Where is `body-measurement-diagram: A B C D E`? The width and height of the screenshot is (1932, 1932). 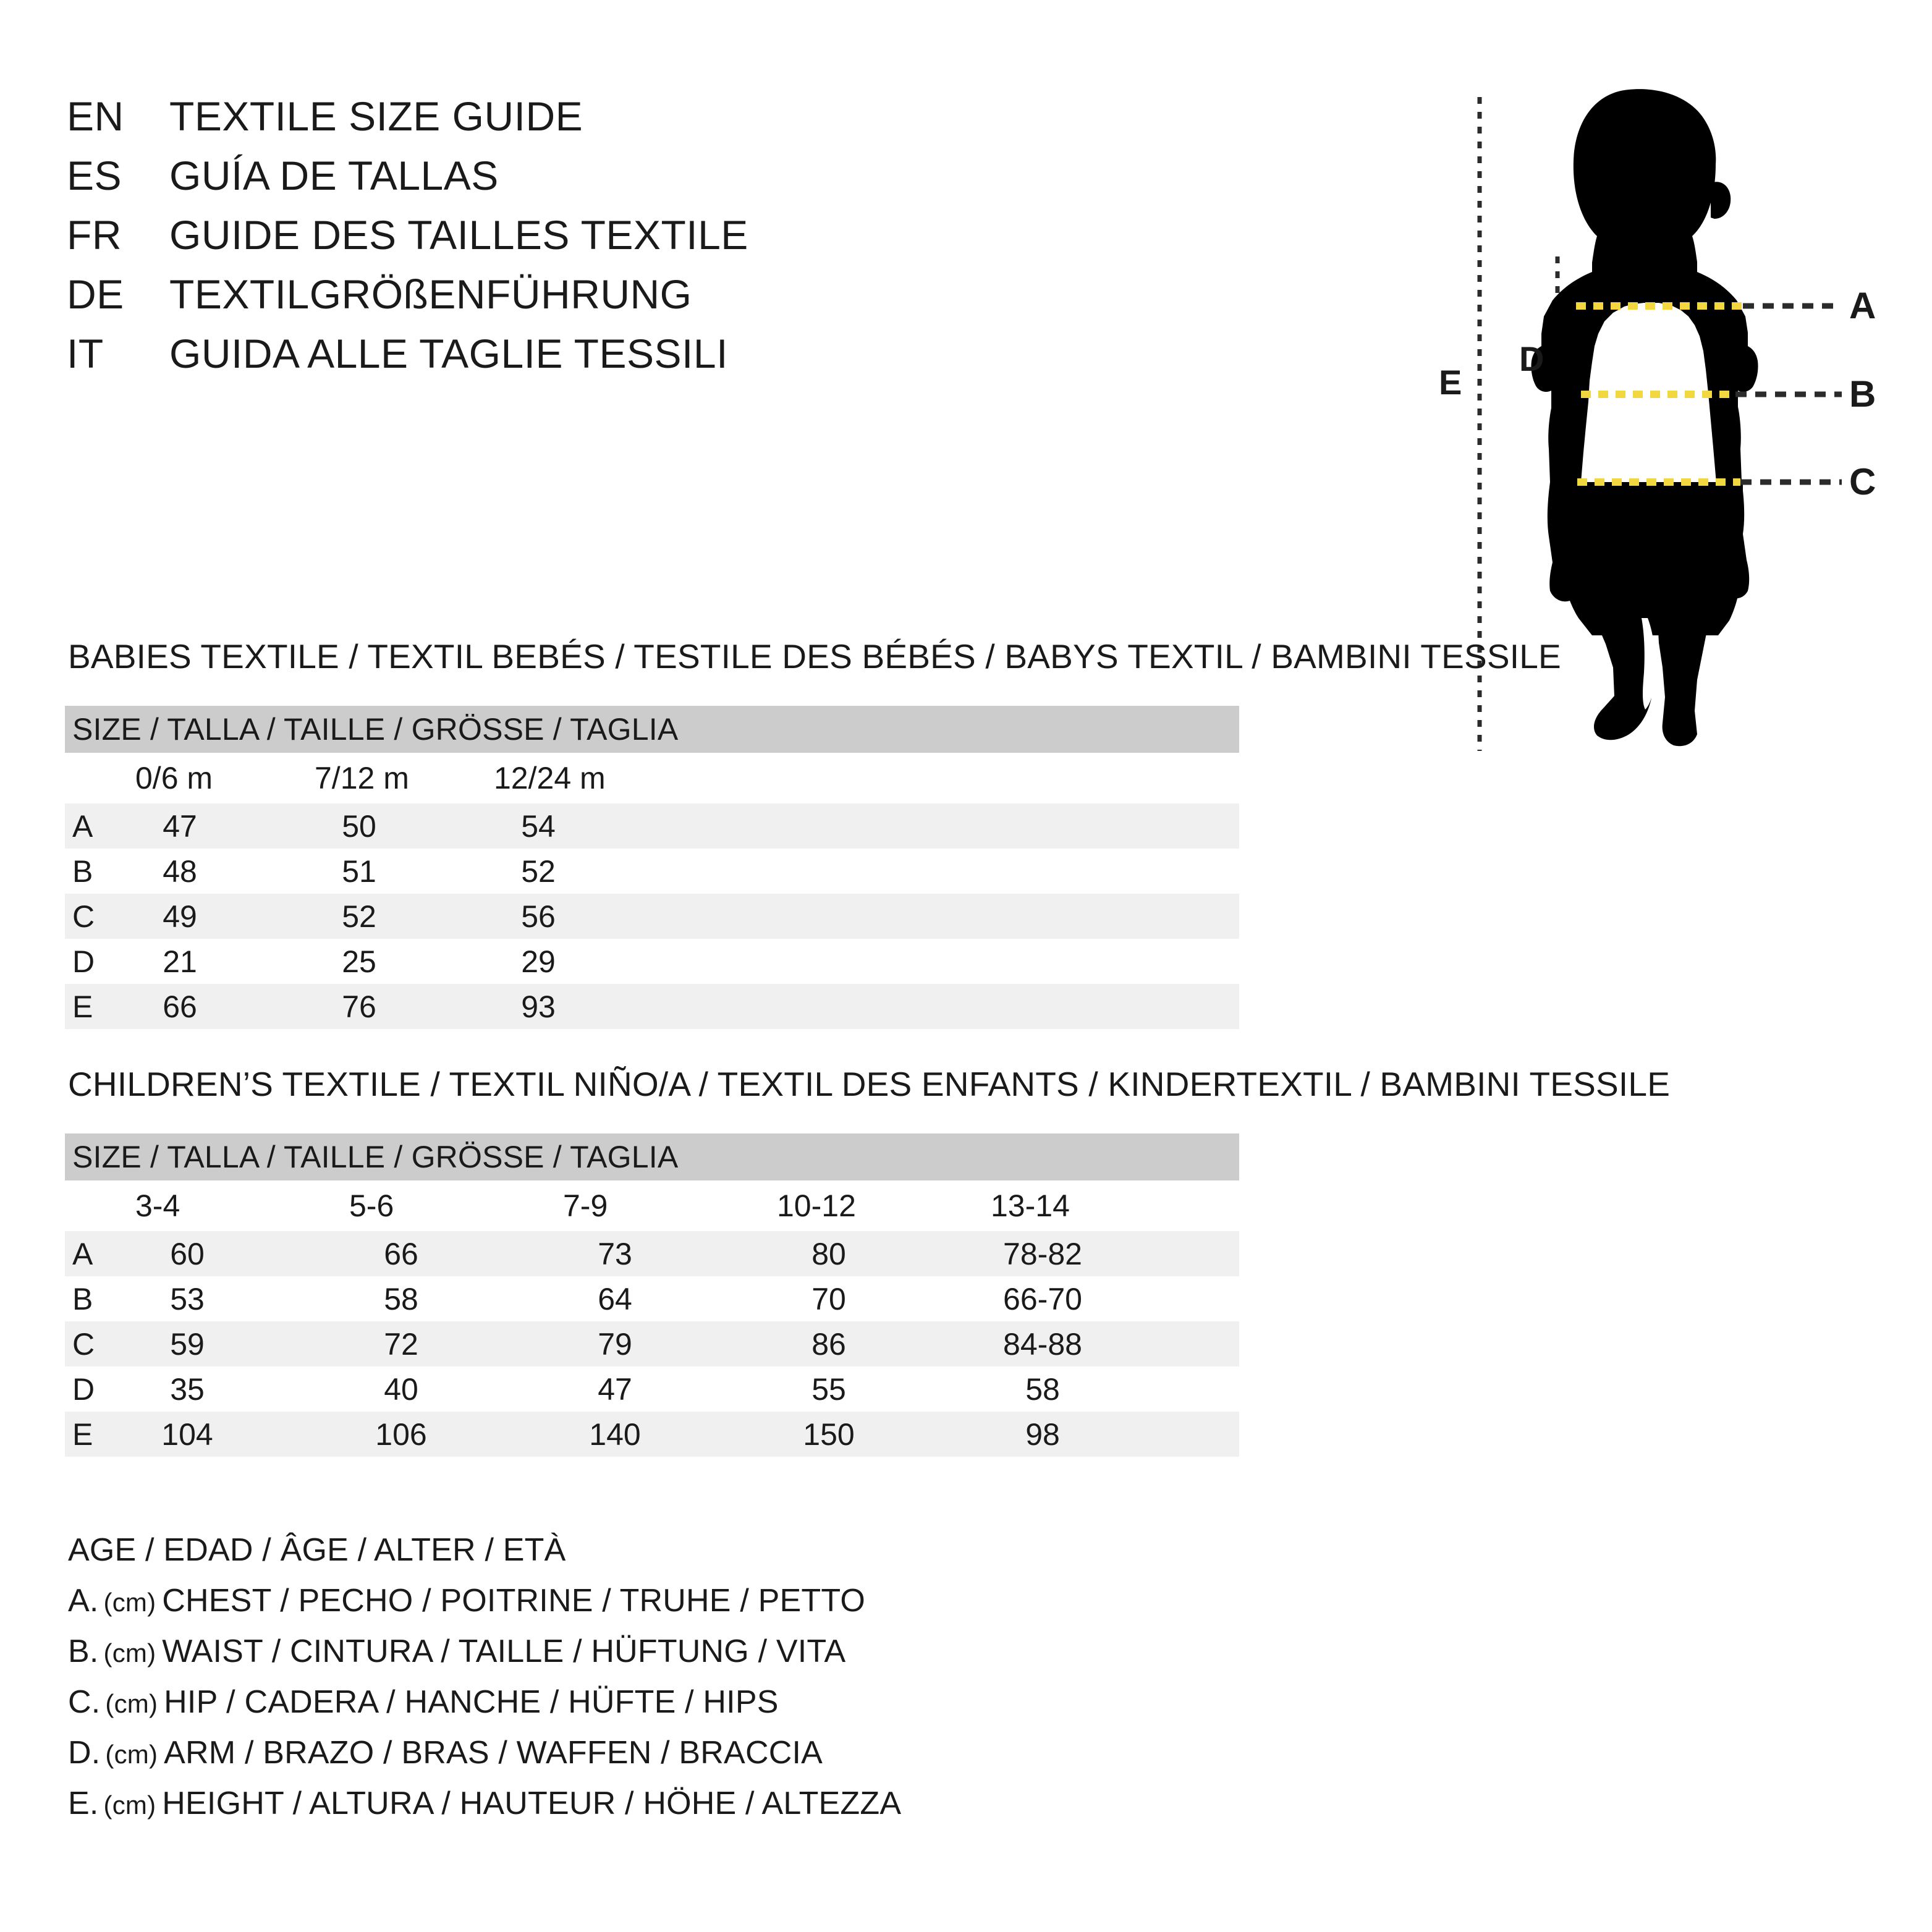
body-measurement-diagram: A B C D E is located at coordinates (1656, 417).